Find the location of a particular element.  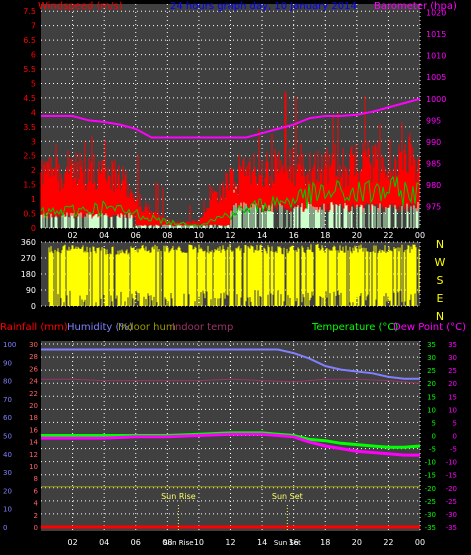

temperature-tick: -10 is located at coordinates (430, 463).